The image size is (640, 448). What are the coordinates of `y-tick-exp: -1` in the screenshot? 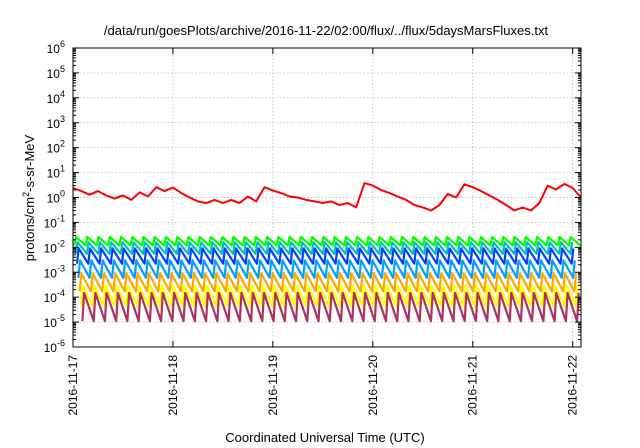 It's located at (61, 218).